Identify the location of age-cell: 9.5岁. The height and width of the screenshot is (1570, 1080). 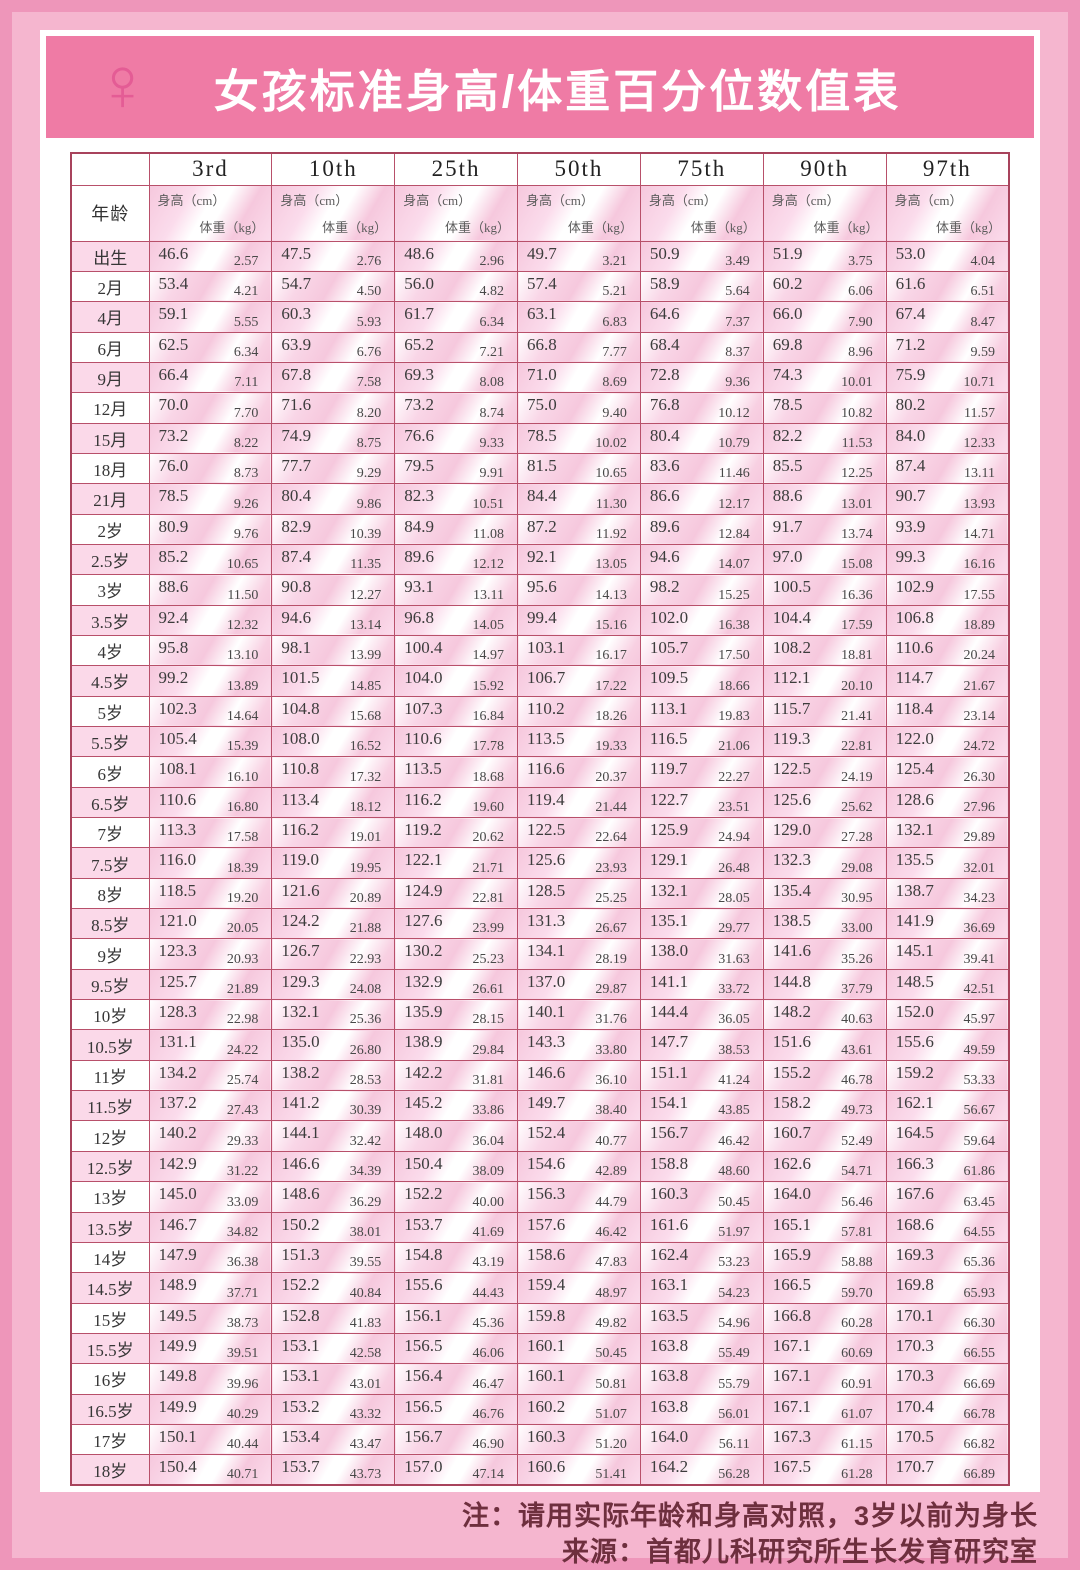
(110, 984).